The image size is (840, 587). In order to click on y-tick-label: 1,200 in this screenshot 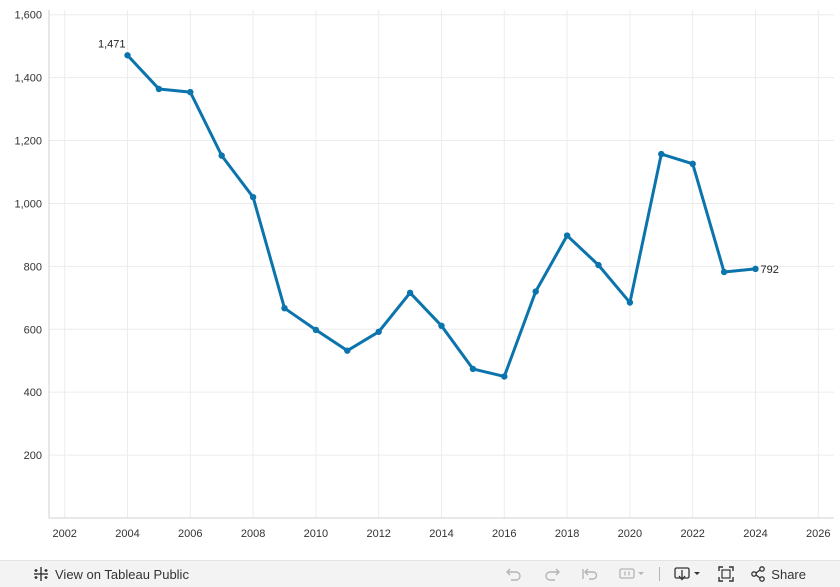, I will do `click(28, 142)`.